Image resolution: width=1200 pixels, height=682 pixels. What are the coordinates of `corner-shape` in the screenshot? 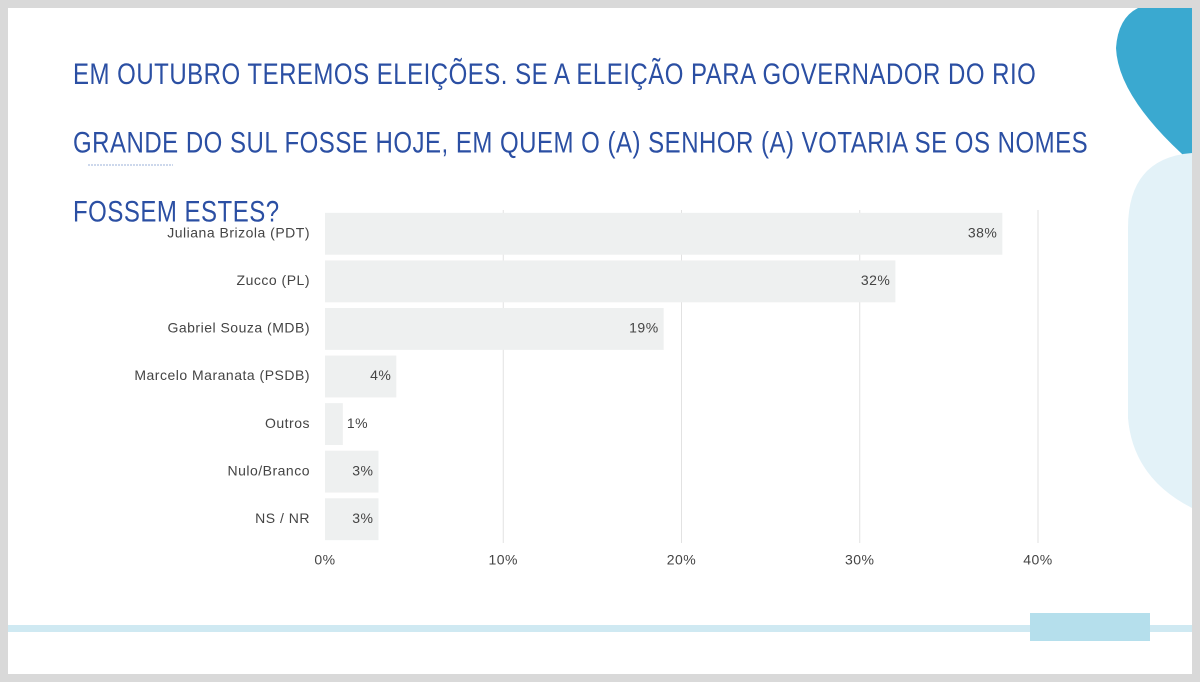 It's located at (1154, 85).